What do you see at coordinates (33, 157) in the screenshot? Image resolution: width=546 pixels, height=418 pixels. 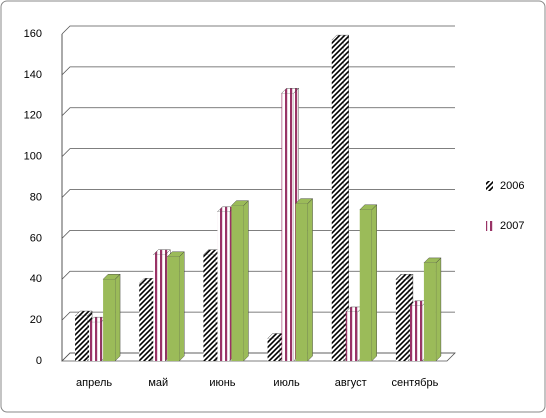 I see `y-tick-label: 100` at bounding box center [33, 157].